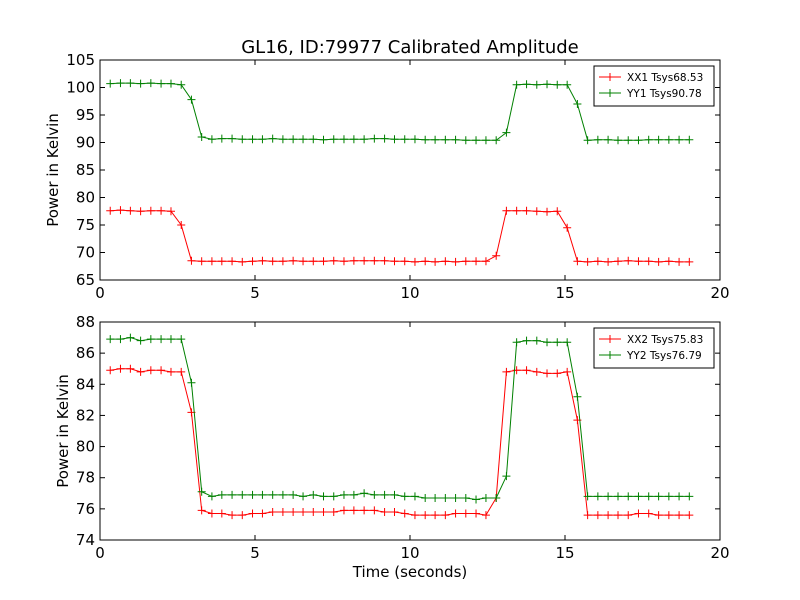  Describe the element at coordinates (719, 553) in the screenshot. I see `x-tick-label: 20` at that location.